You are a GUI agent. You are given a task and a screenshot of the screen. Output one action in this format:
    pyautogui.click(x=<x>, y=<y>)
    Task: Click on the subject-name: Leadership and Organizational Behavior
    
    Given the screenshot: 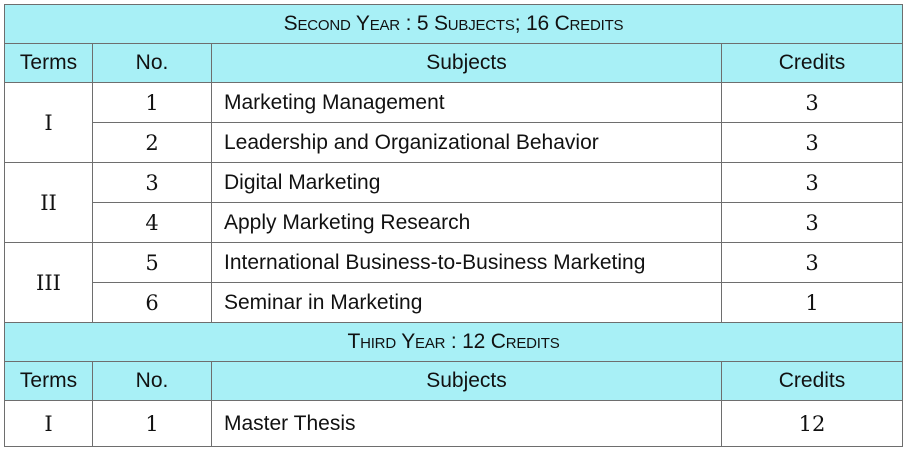 What is the action you would take?
    pyautogui.click(x=466, y=142)
    